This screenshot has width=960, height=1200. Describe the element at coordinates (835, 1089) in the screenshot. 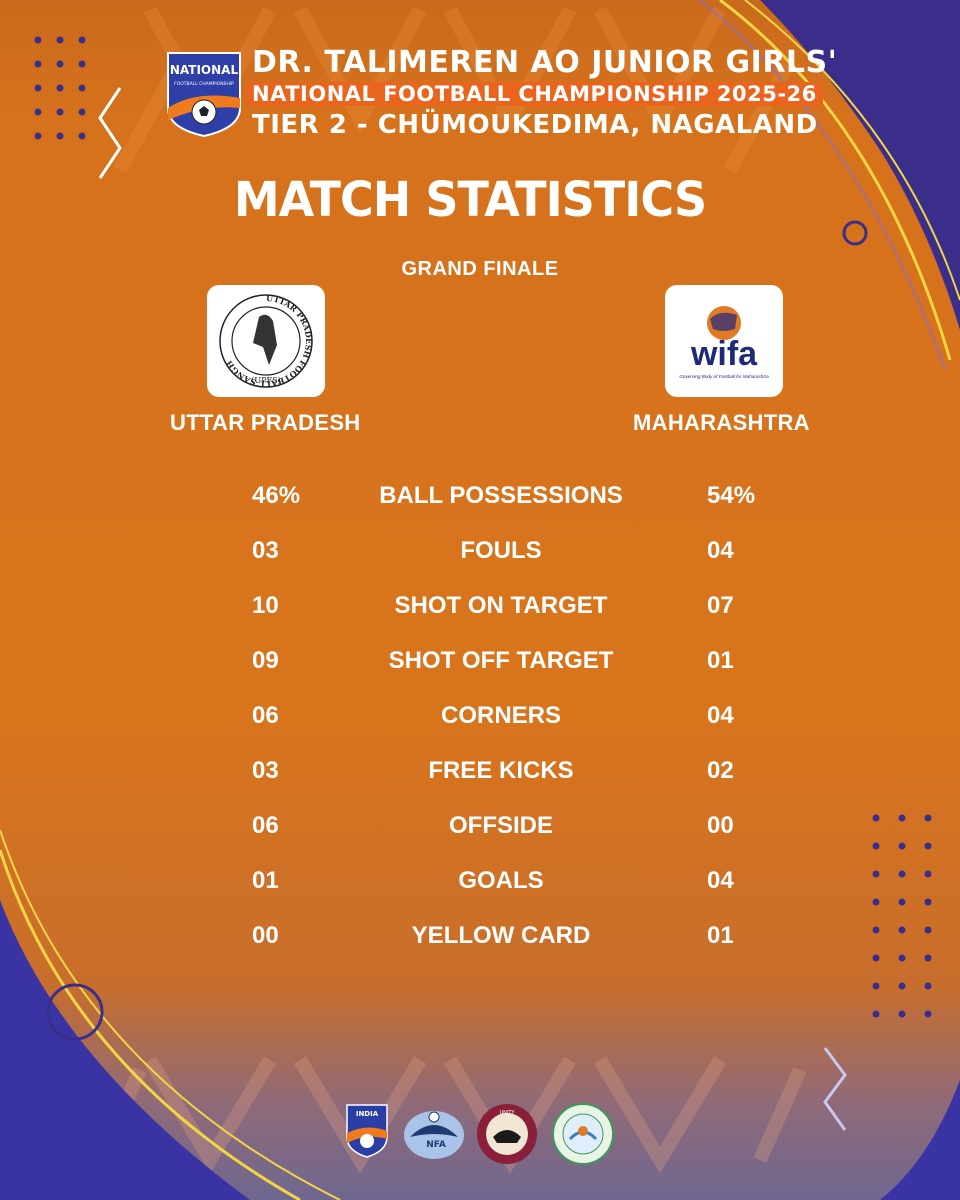

I see `zigzag-deco-right` at that location.